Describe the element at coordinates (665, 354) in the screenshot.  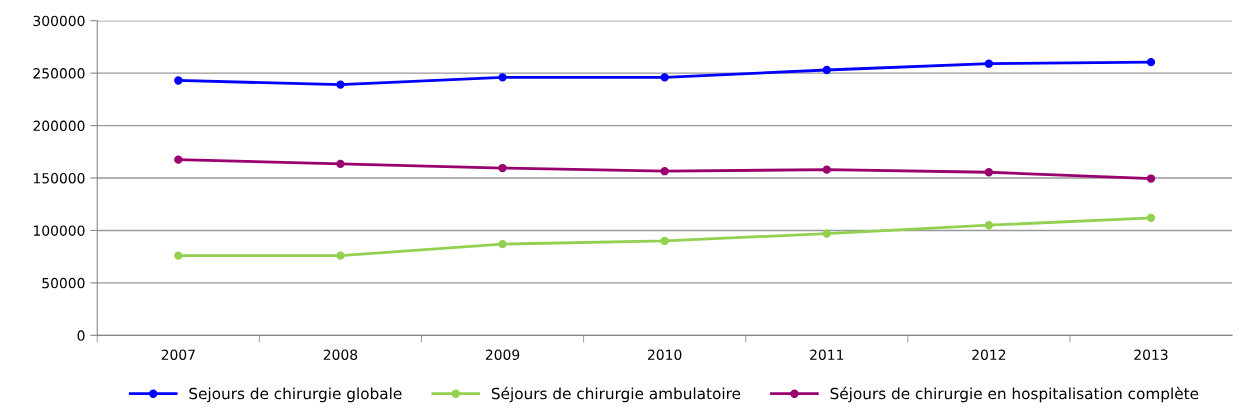
I see `x-tick-label: 2010` at that location.